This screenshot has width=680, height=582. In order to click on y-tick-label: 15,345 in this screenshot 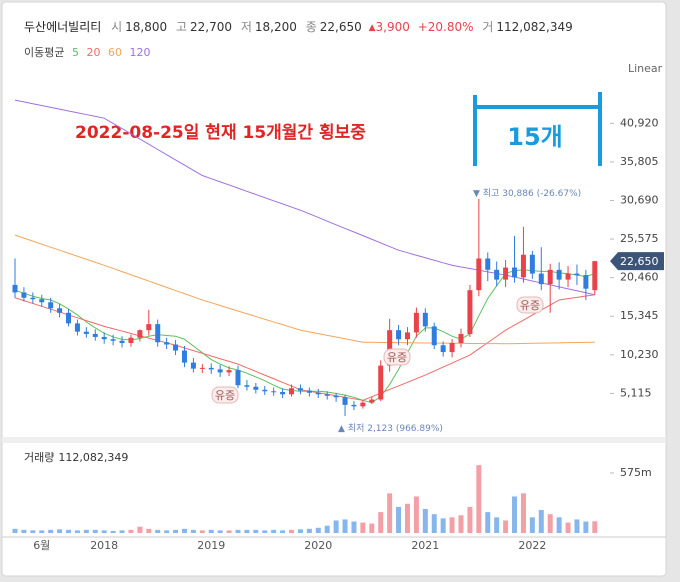, I will do `click(639, 315)`.